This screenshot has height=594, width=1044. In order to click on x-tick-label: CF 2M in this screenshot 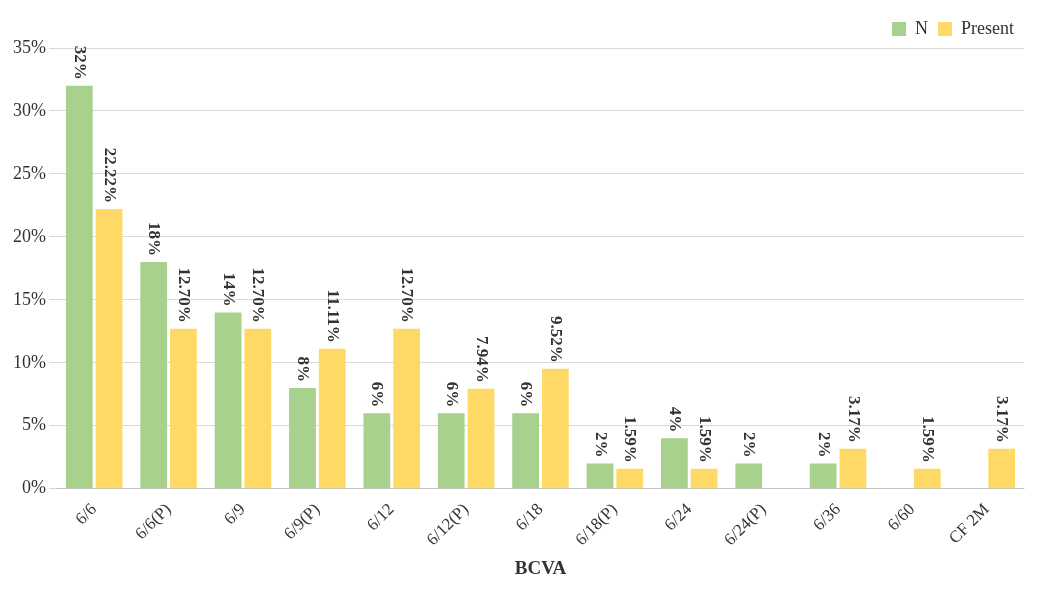, I will do `click(968, 523)`.